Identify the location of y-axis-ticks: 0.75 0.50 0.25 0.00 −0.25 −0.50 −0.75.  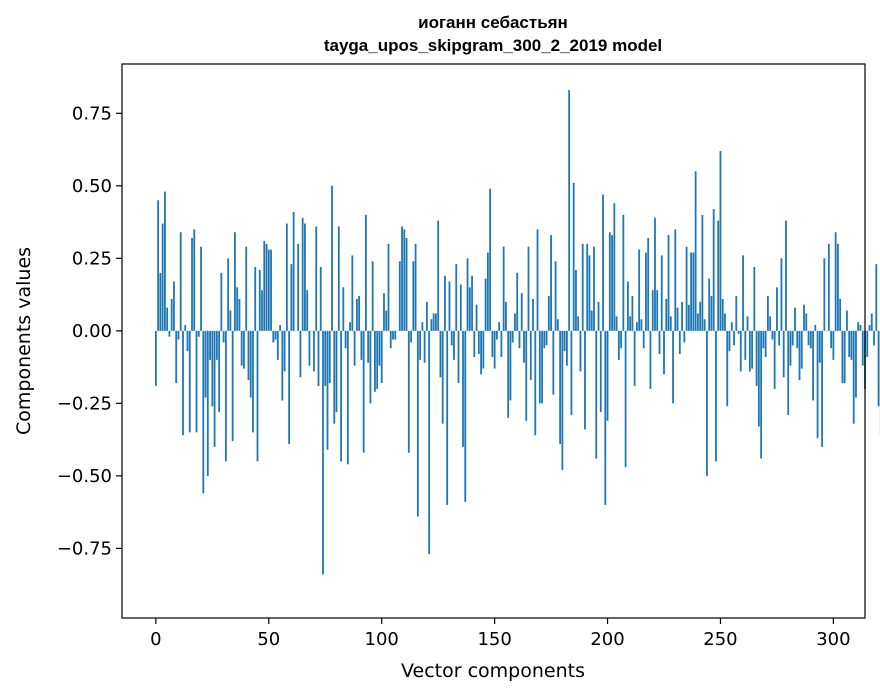
(89, 331).